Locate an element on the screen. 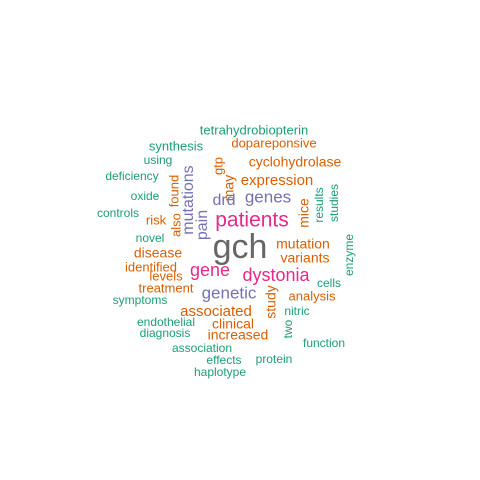 The height and width of the screenshot is (480, 480). word-deficiency: deficiency is located at coordinates (131, 176).